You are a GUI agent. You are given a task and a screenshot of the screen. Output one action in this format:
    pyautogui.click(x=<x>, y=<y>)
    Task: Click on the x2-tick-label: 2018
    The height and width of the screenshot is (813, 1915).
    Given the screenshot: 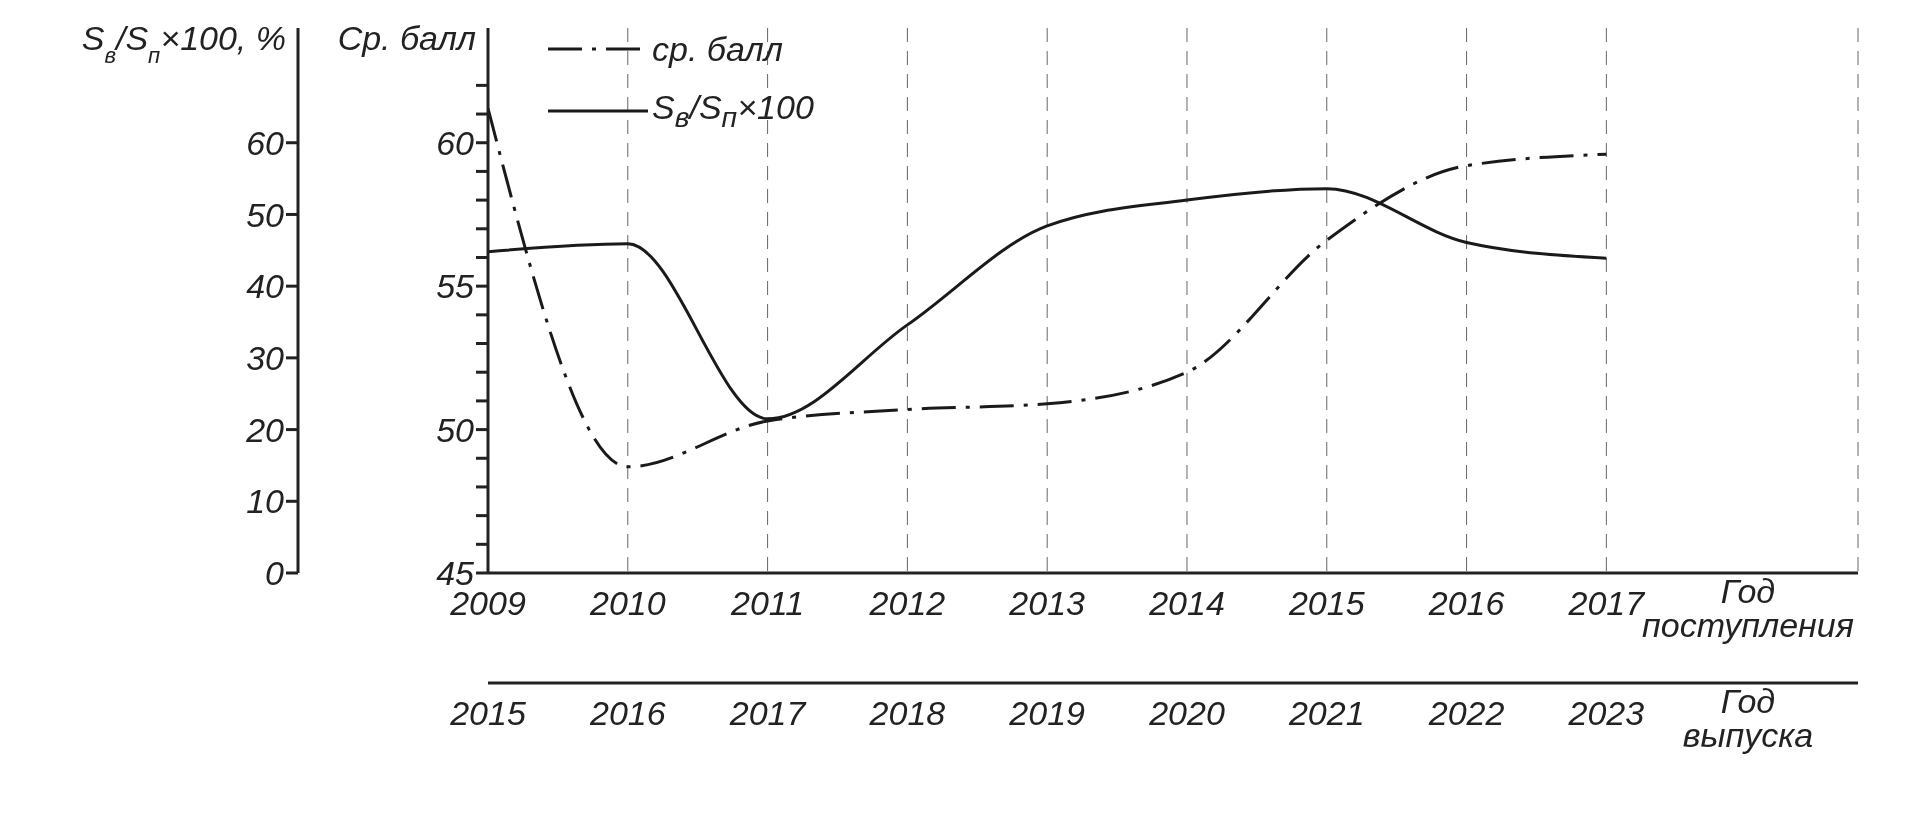 What is the action you would take?
    pyautogui.click(x=907, y=713)
    